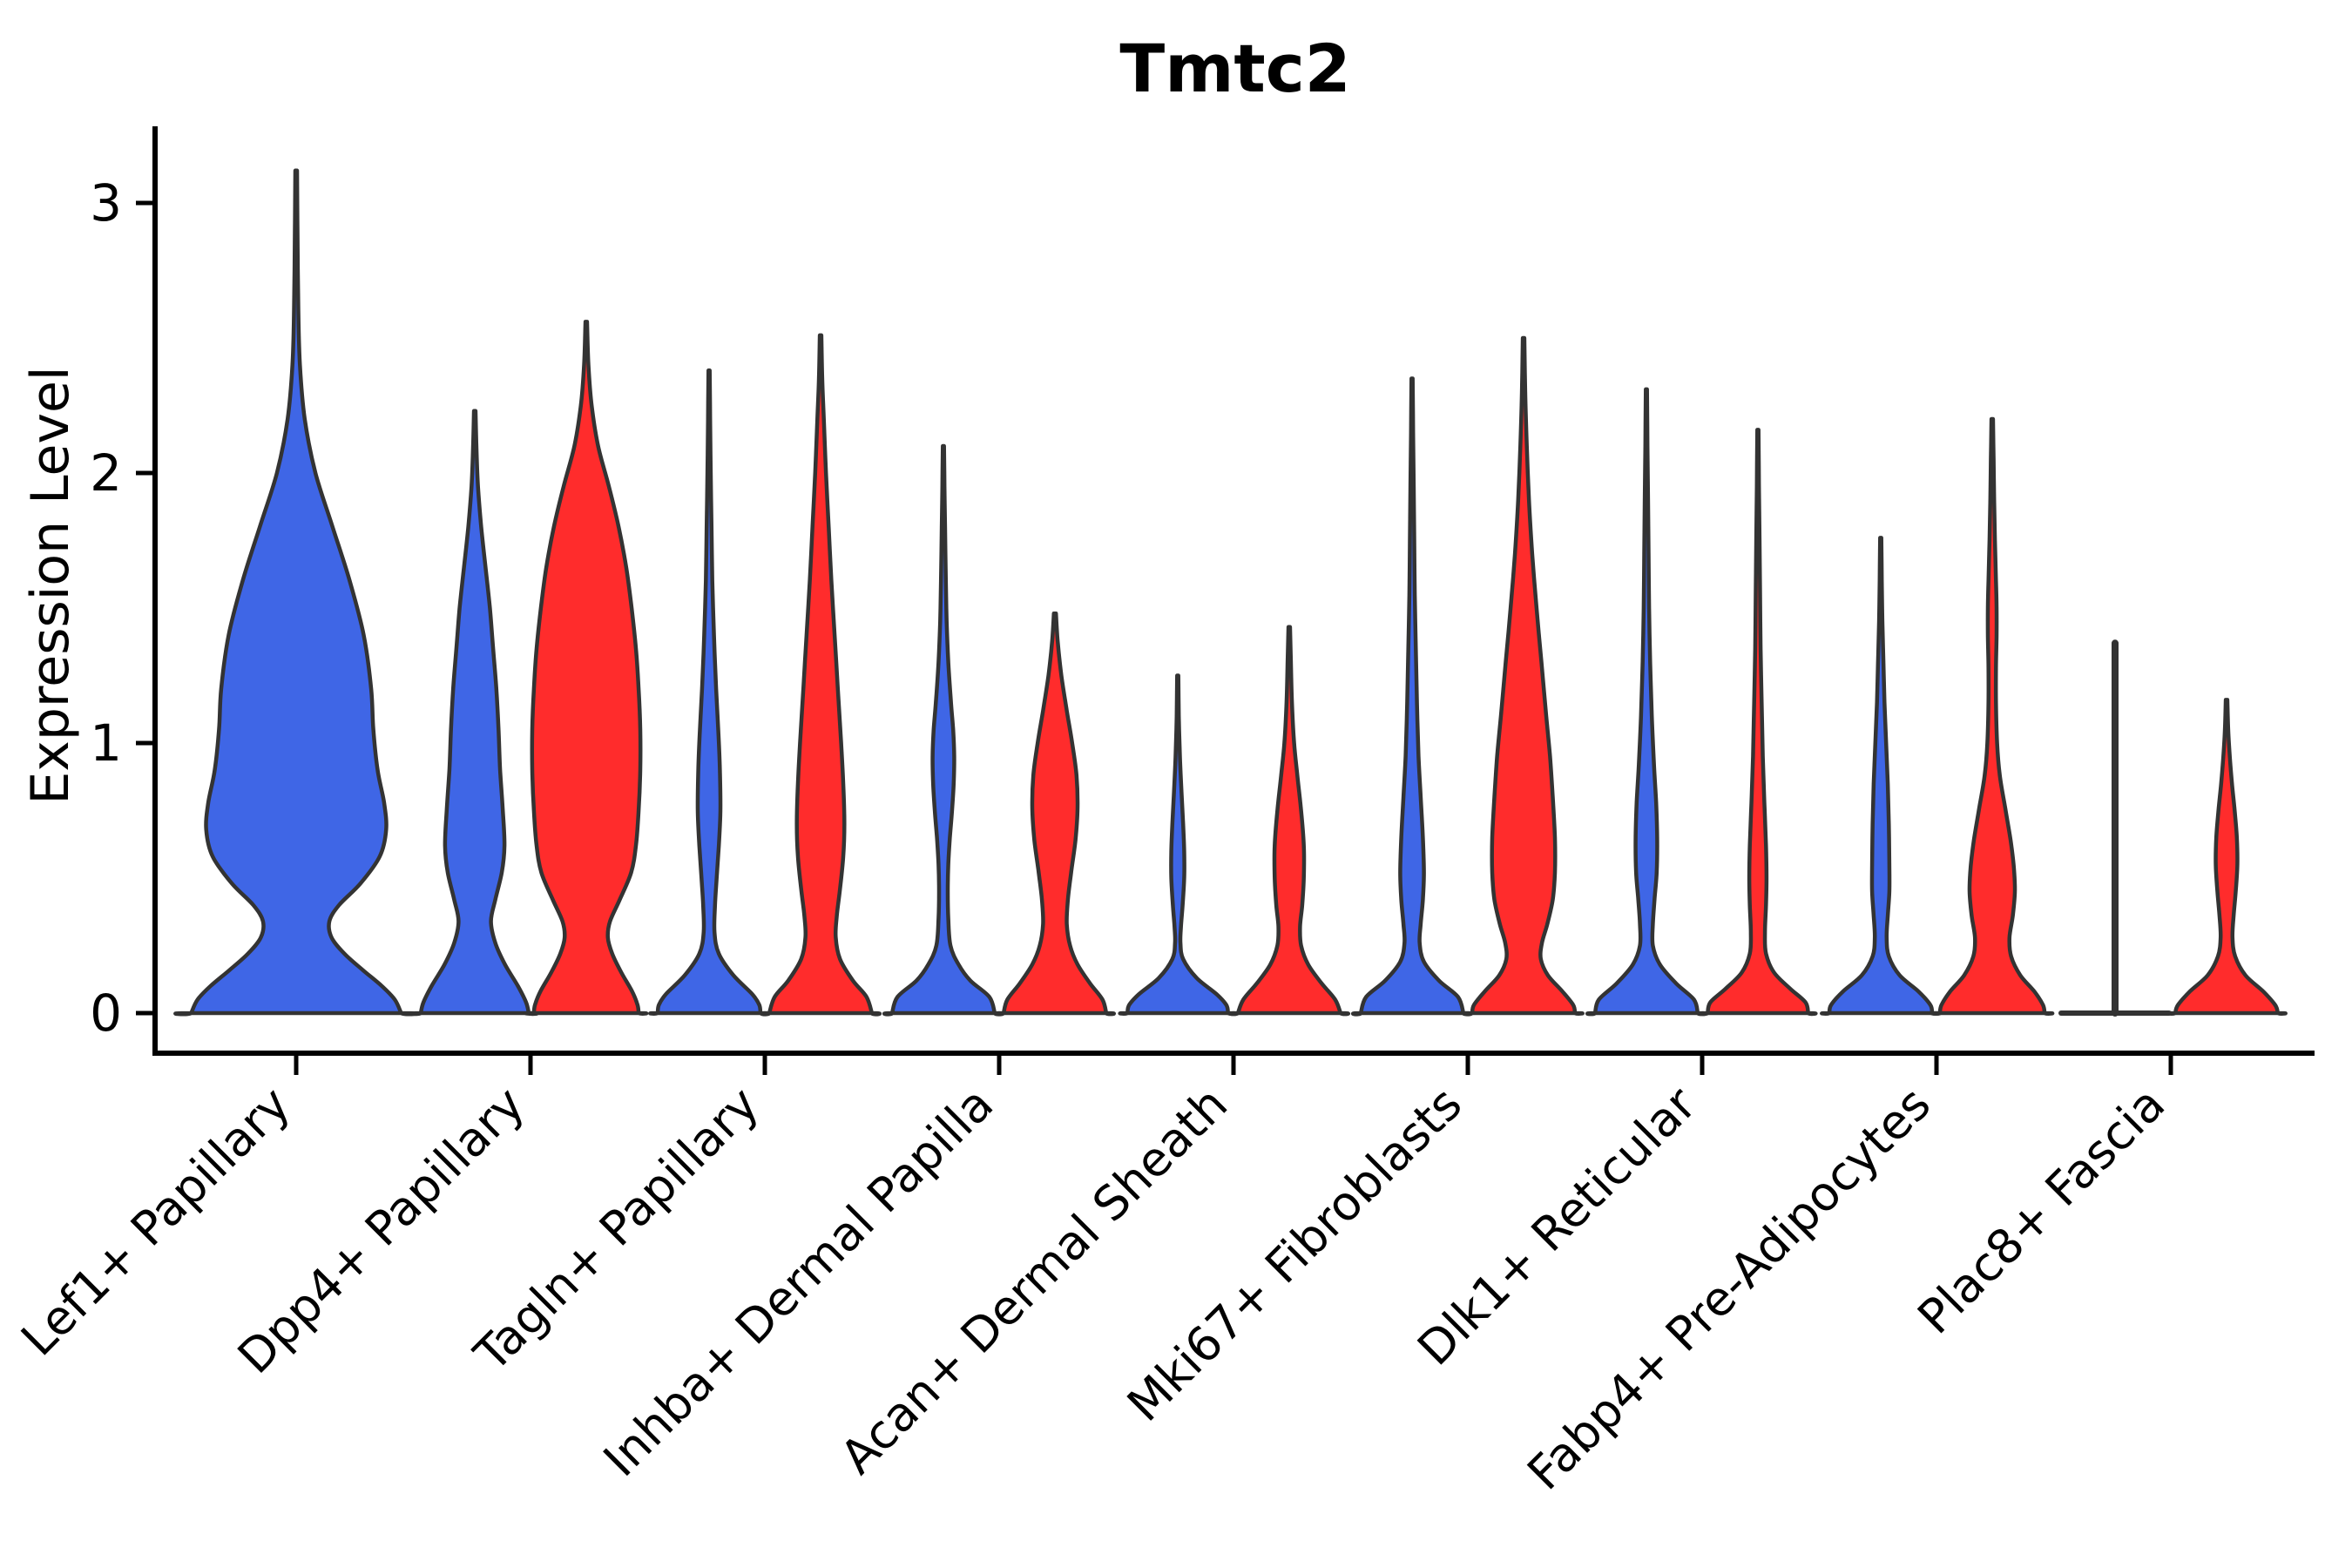 The width and height of the screenshot is (2352, 1568). What do you see at coordinates (1034, 1280) in the screenshot?
I see `x-tick-label-acan-dermal-sheath: Acan+ Dermal Sheath` at bounding box center [1034, 1280].